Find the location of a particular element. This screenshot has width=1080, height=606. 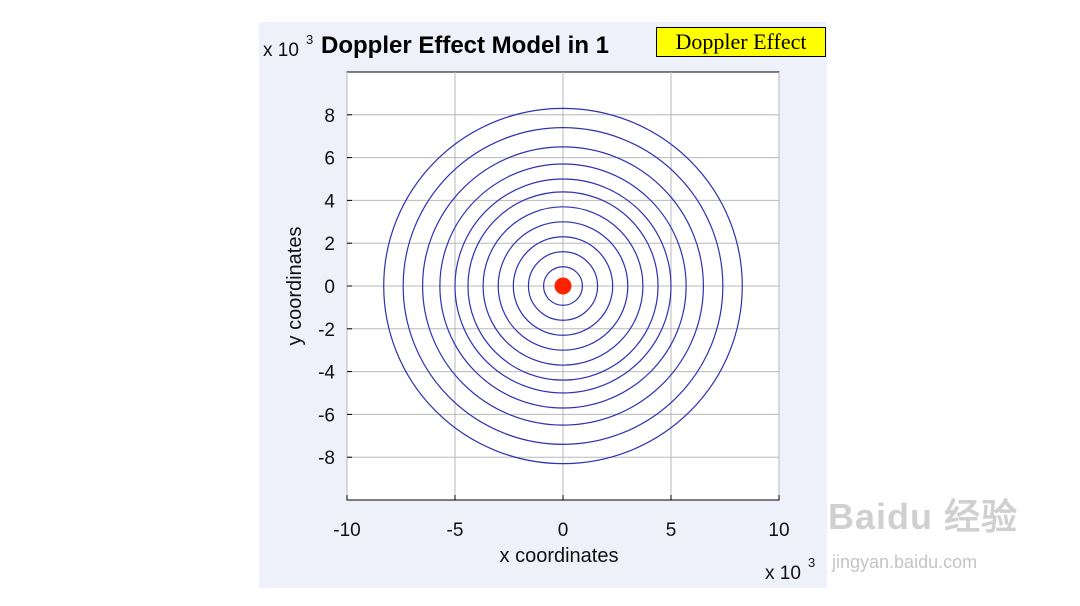

y-multiplier-exponent: 3 is located at coordinates (309, 39).